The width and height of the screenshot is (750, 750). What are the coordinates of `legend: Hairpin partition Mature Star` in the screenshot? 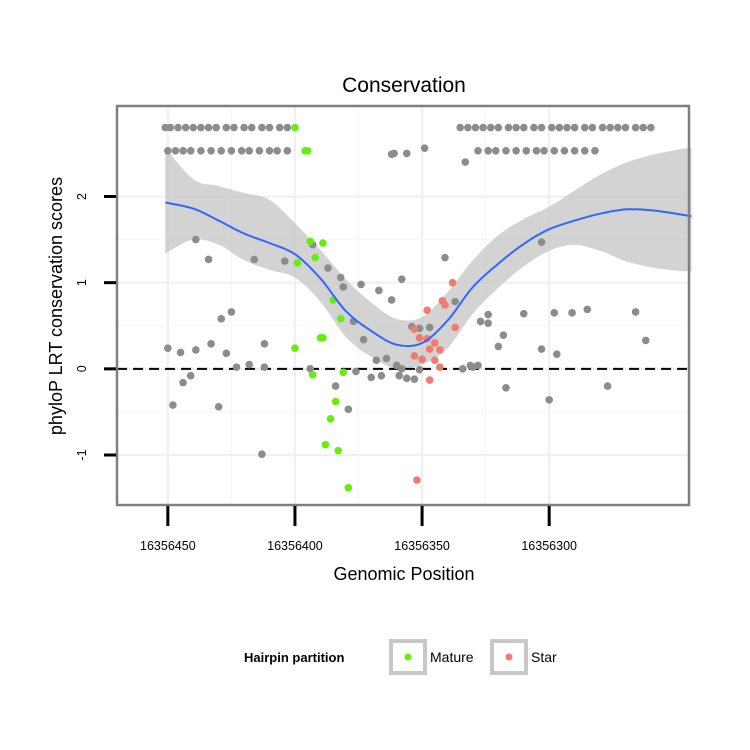 It's located at (400, 657).